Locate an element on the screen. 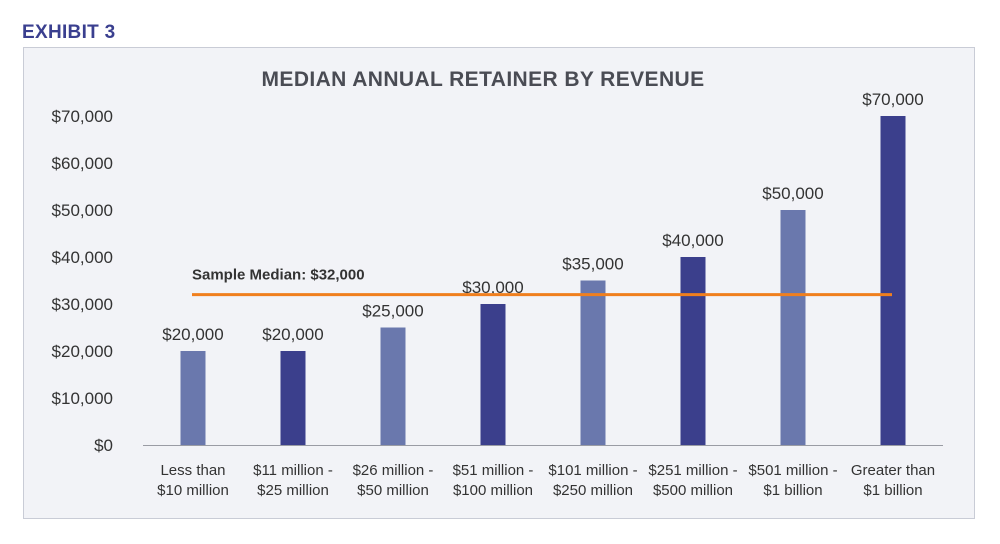 The height and width of the screenshot is (544, 1000). x-tick-label: $101 million - is located at coordinates (592, 470).